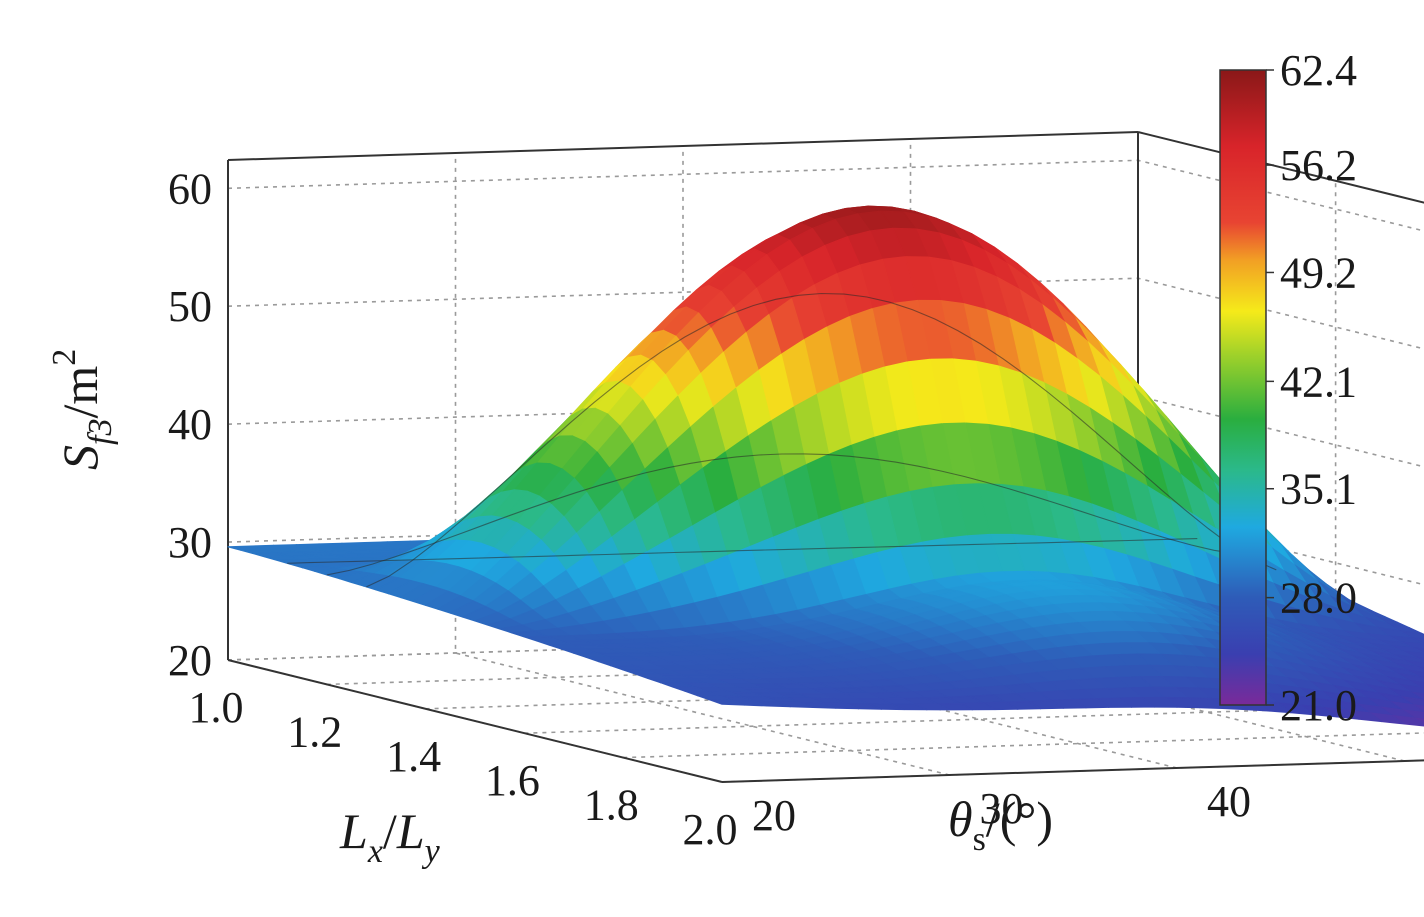 The width and height of the screenshot is (1424, 917). Describe the element at coordinates (611, 805) in the screenshot. I see `x-tick-label: 1.8` at that location.